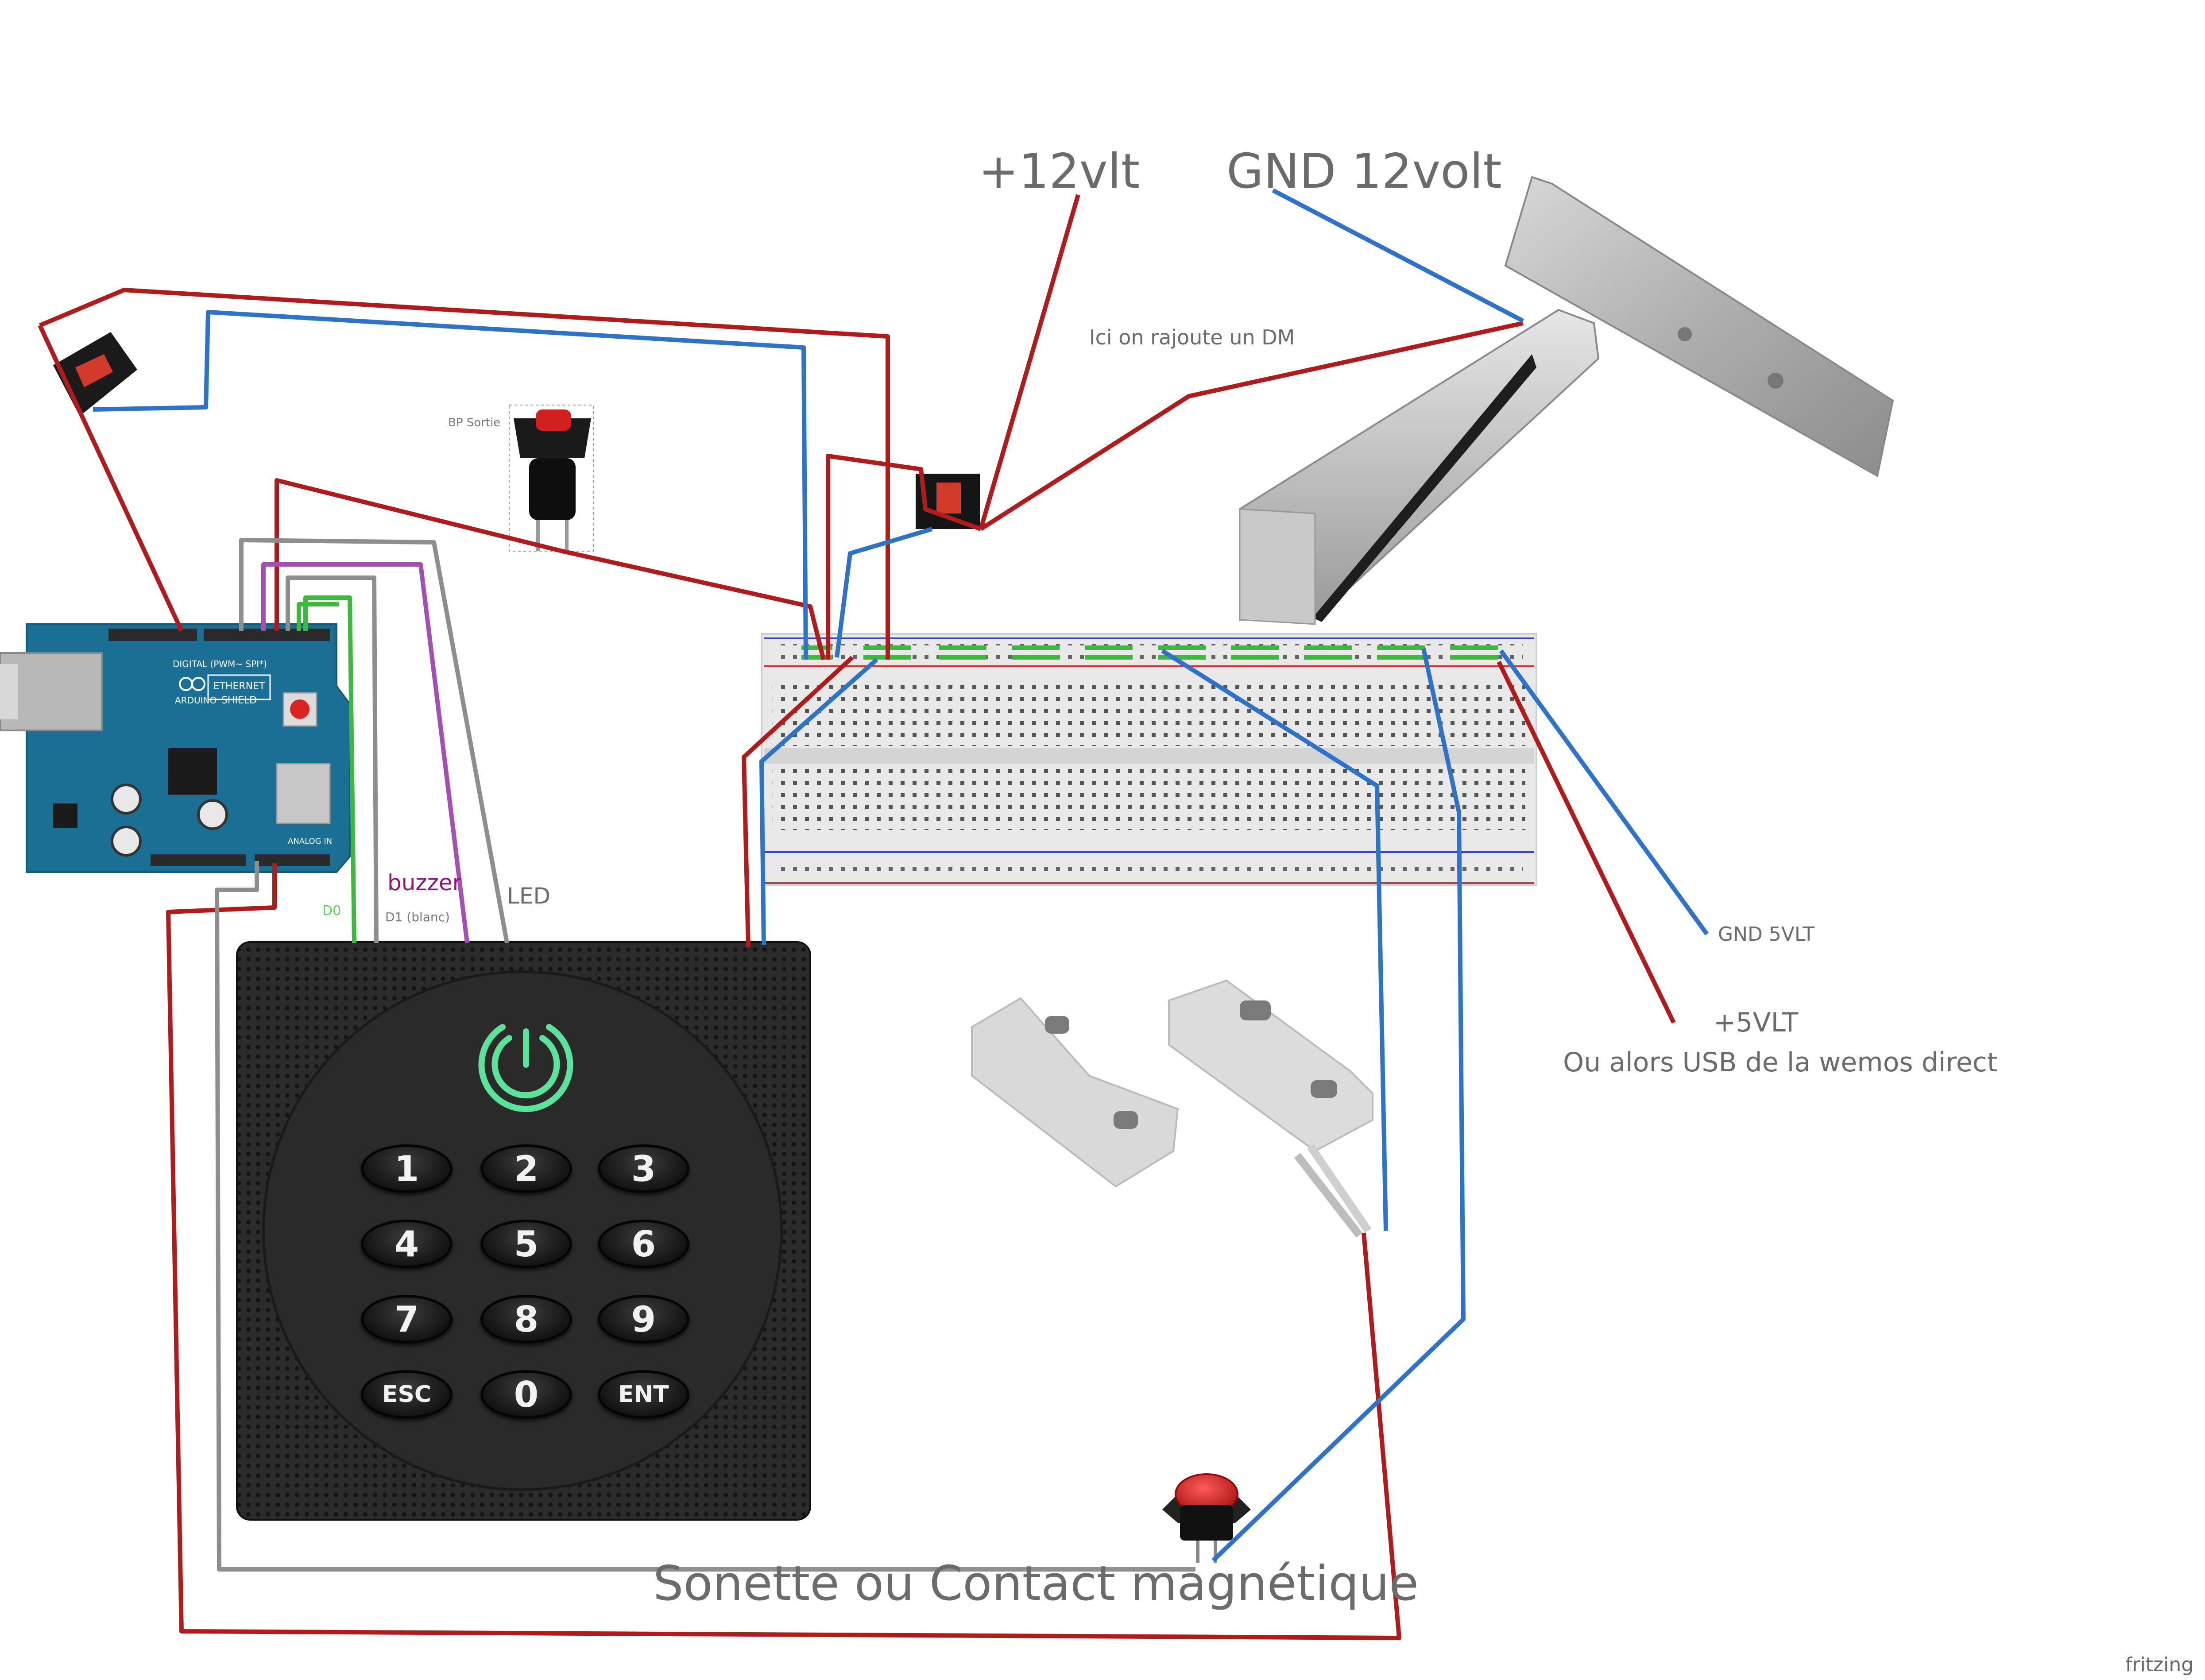 The image size is (2205, 1680). Describe the element at coordinates (220, 664) in the screenshot. I see `arduino-digital-label: DIGITAL (PWM~ SPI*)` at that location.